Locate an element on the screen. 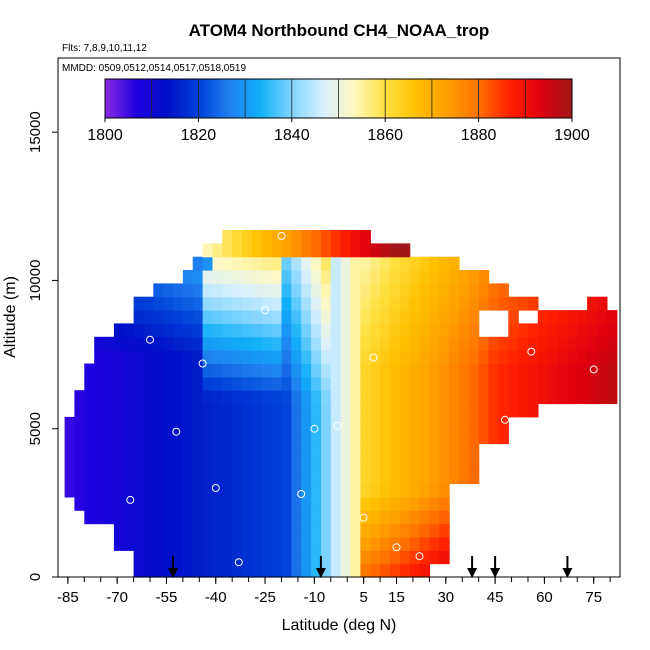 The width and height of the screenshot is (650, 650). sample-marker is located at coordinates (301, 494).